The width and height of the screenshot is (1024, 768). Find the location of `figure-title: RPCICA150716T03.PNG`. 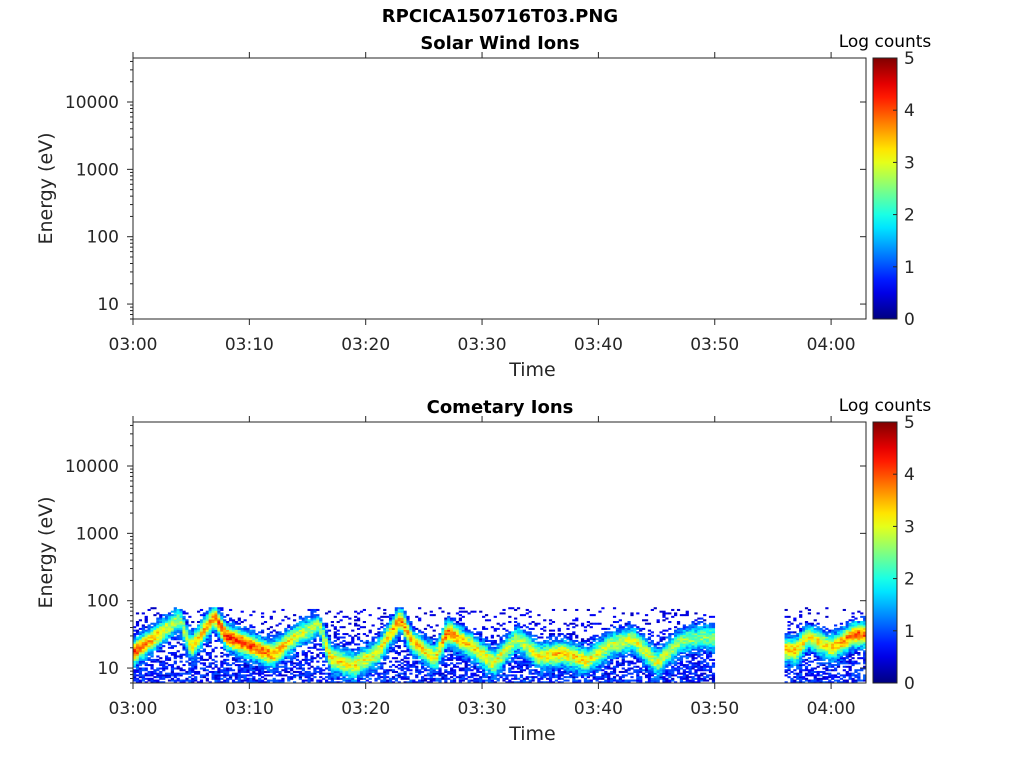

figure-title: RPCICA150716T03.PNG is located at coordinates (500, 16).